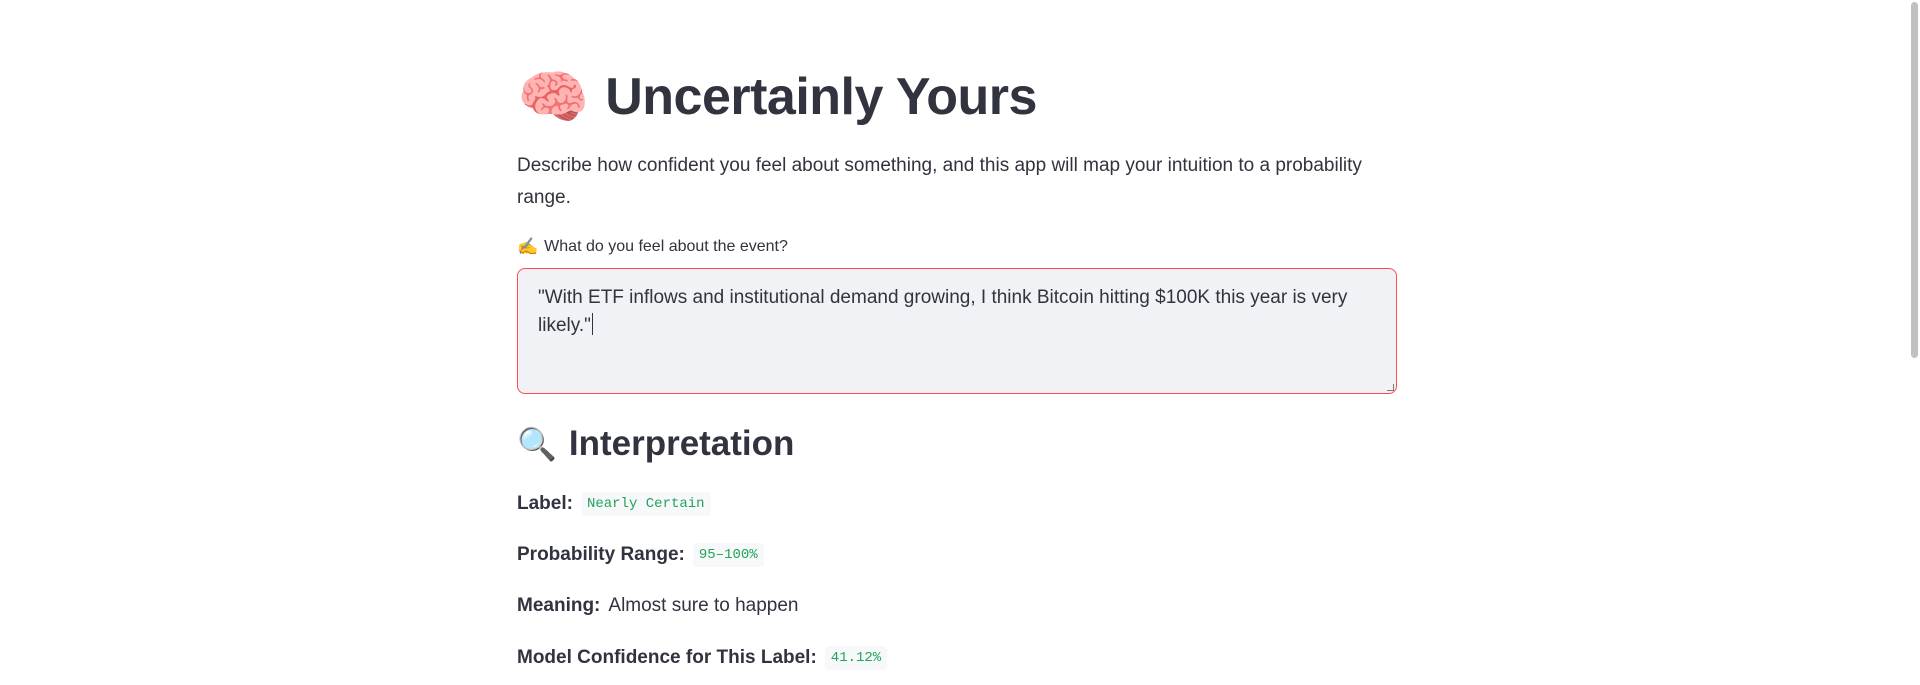 The image size is (1920, 685). What do you see at coordinates (545, 503) in the screenshot?
I see `label-title: Label:` at bounding box center [545, 503].